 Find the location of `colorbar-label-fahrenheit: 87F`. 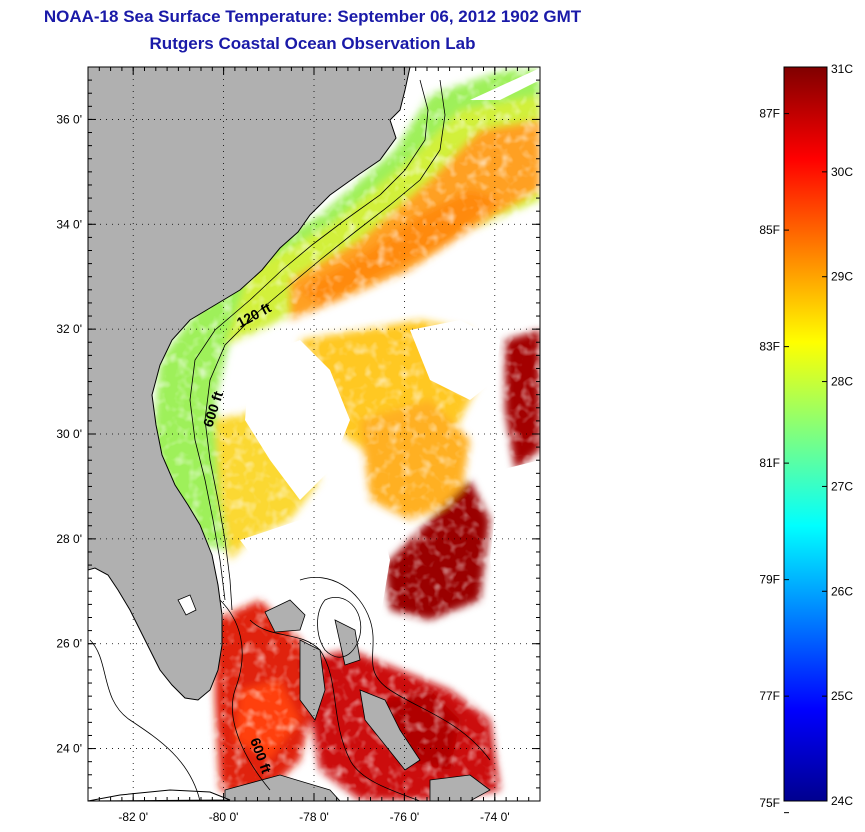

colorbar-label-fahrenheit: 87F is located at coordinates (769, 114).